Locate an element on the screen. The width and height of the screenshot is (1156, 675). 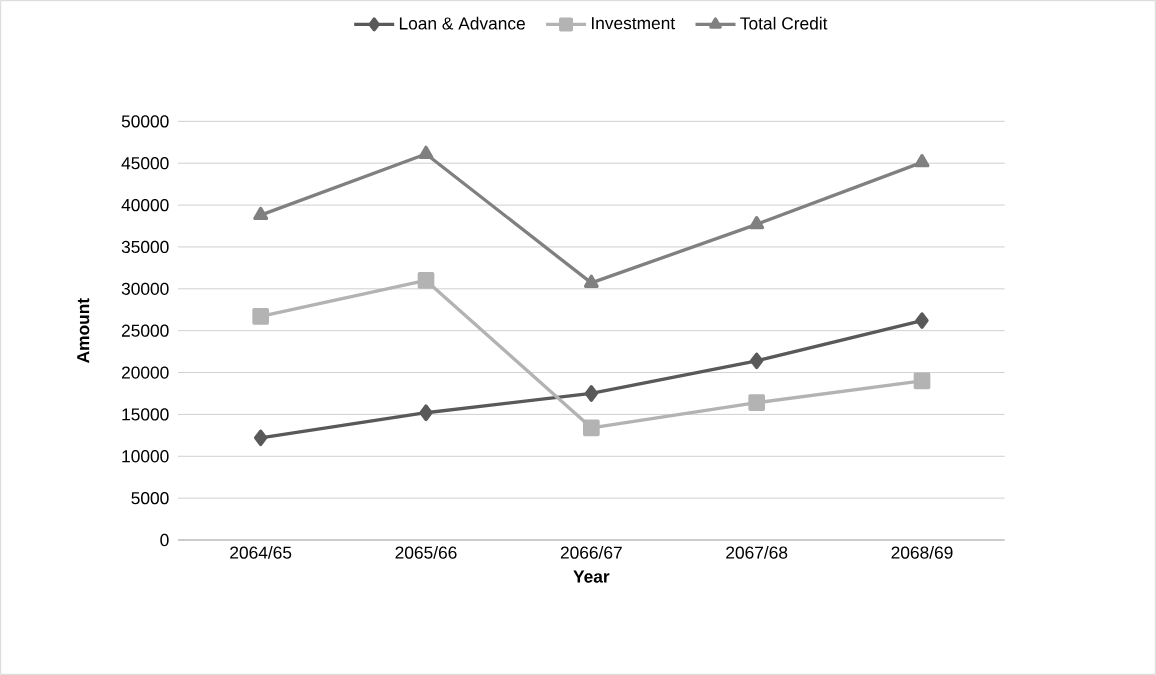
y-tick-label: 20000 is located at coordinates (145, 372).